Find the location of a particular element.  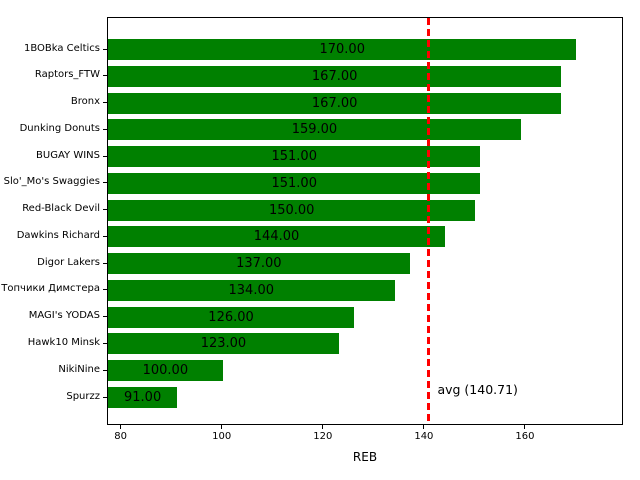

bar-value-label: 159.00 is located at coordinates (314, 130).